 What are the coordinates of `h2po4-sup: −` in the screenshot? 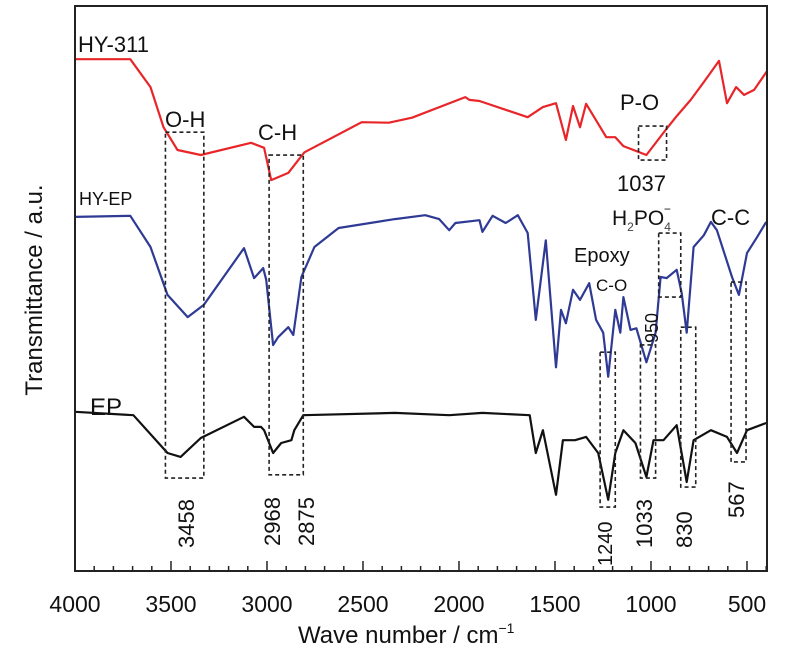 It's located at (667, 209).